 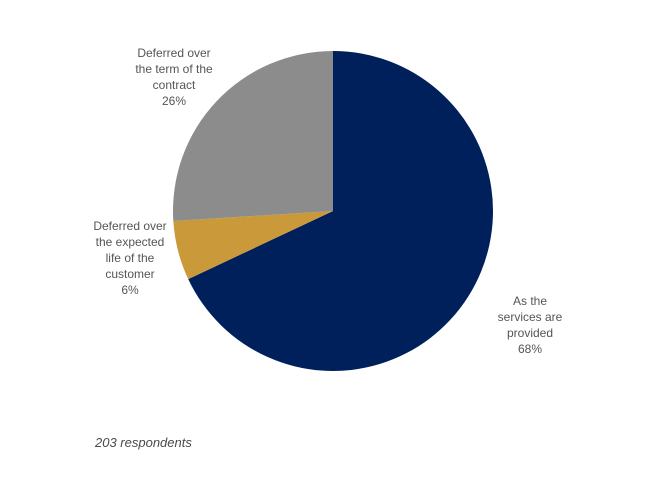 I want to click on slice-label-line: As the, so click(x=530, y=301).